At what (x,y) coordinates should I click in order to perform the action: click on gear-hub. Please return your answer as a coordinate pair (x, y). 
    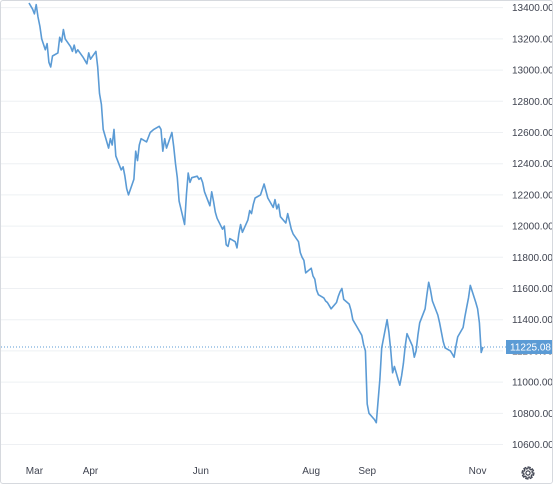
    Looking at the image, I should click on (528, 473).